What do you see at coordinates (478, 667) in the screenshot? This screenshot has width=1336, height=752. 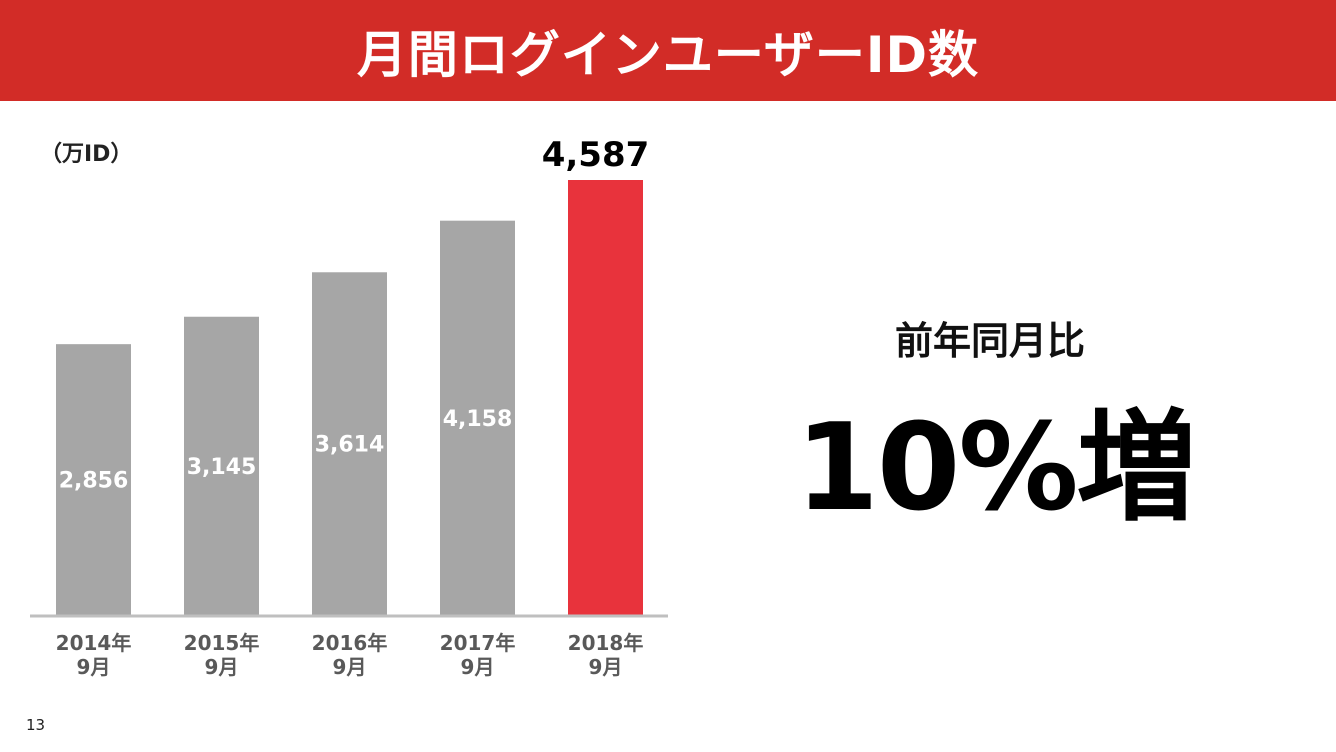 I see `x-tick-label-3: 9月` at bounding box center [478, 667].